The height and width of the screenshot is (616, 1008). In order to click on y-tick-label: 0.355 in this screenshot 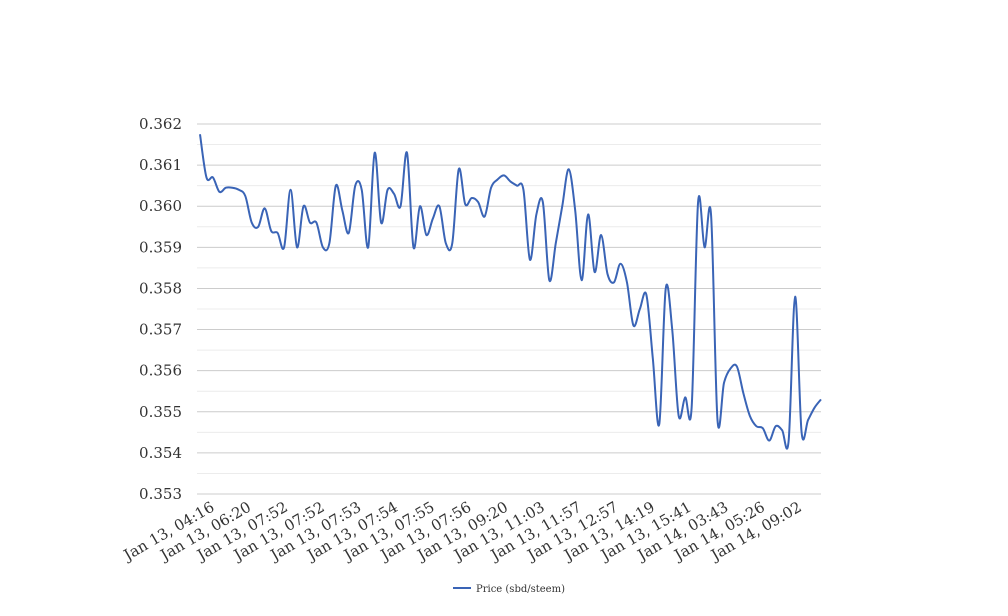, I will do `click(160, 412)`.